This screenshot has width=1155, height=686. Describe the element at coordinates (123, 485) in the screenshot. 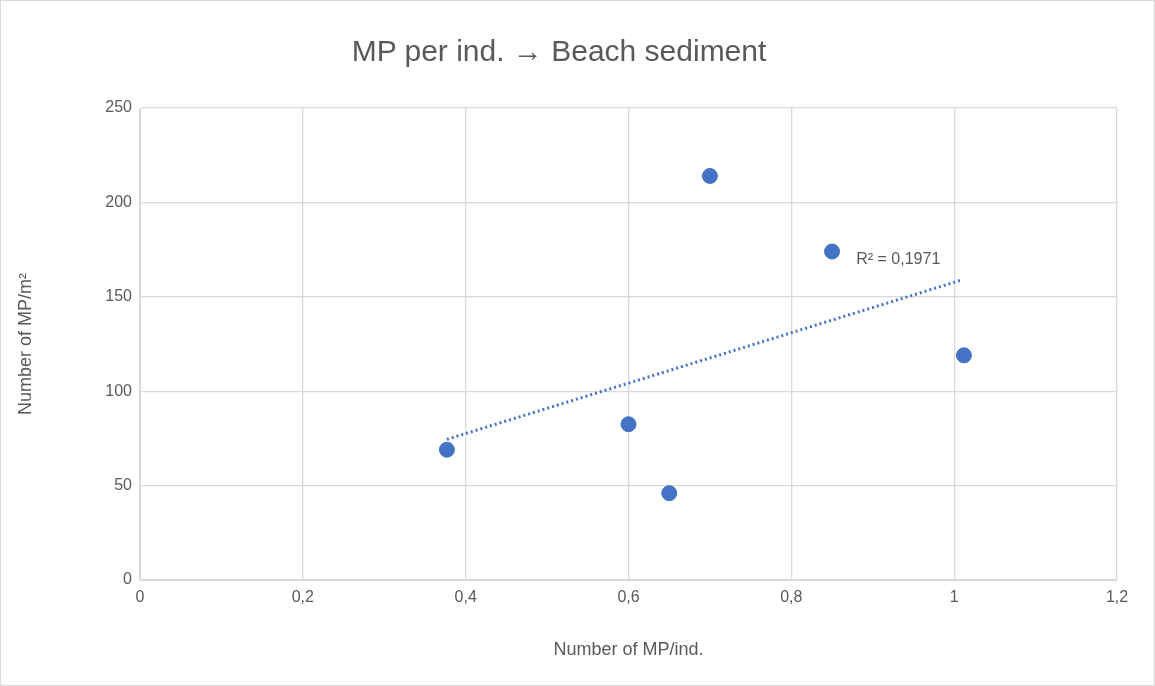

I see `y-tick-label: 50` at that location.